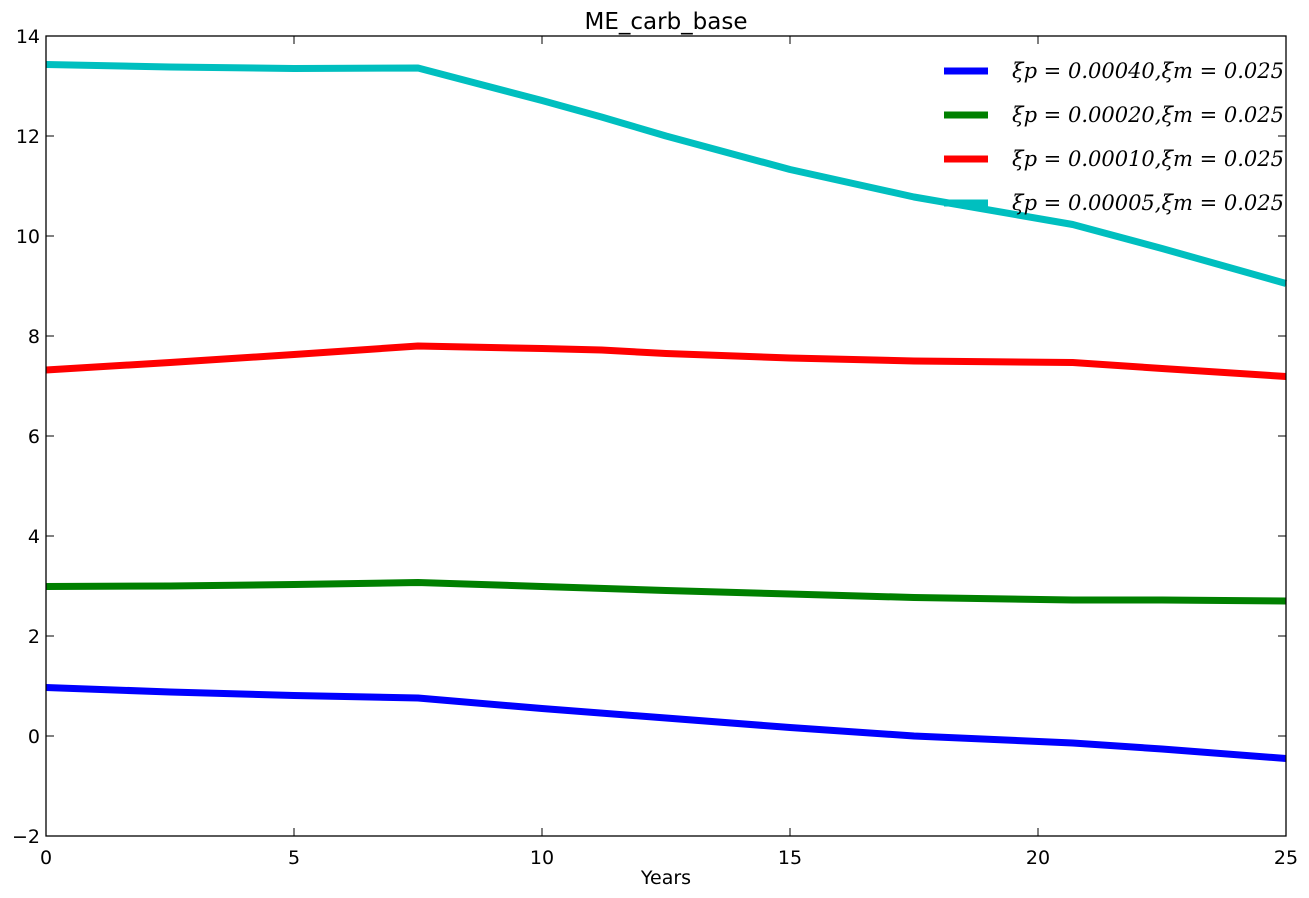  I want to click on legend-label-1: ξp = 0.00040,ξm = 0.025, so click(1148, 71).